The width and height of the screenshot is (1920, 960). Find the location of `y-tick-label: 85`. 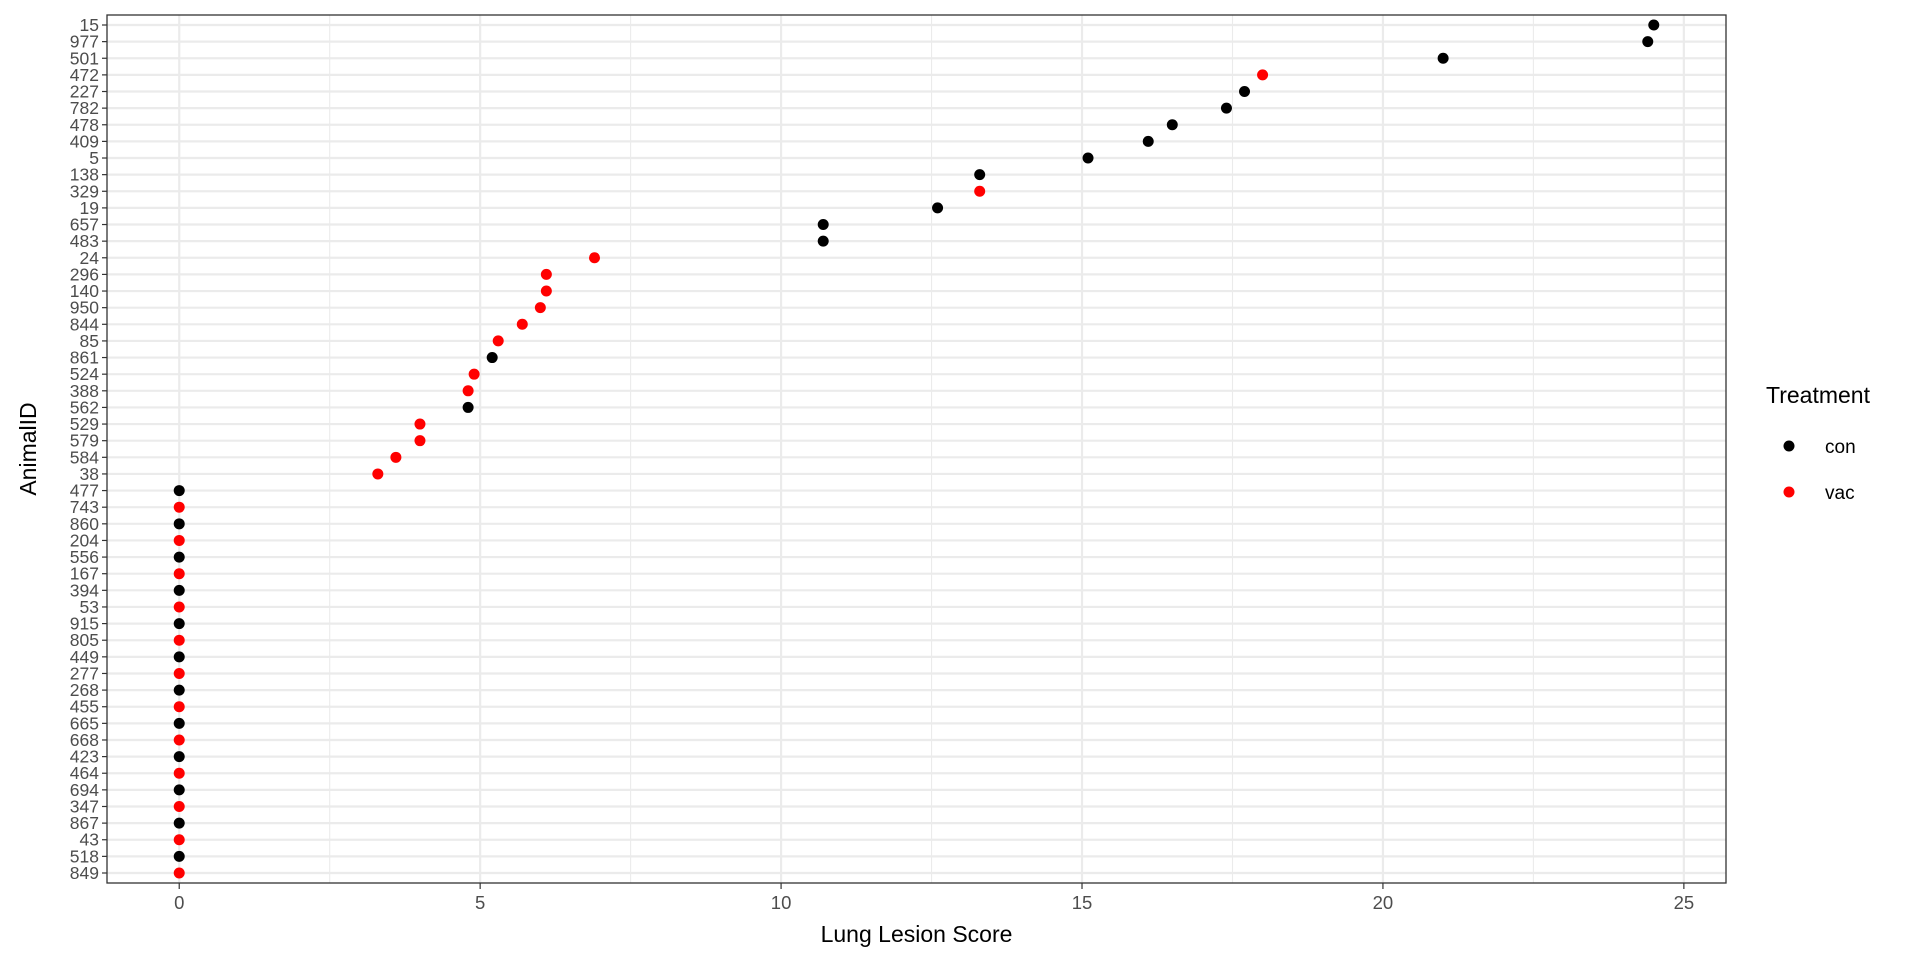

y-tick-label: 85 is located at coordinates (89, 341).